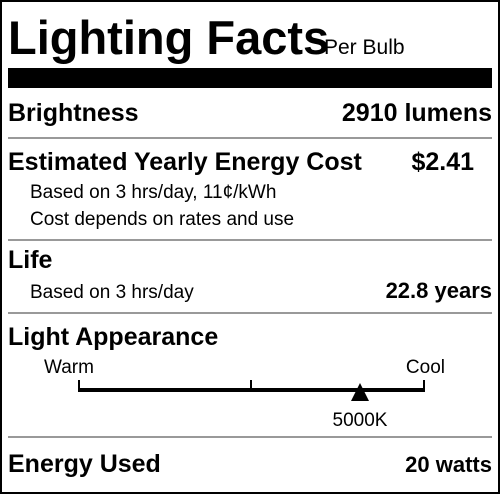 The height and width of the screenshot is (494, 500). Describe the element at coordinates (84, 464) in the screenshot. I see `energy-used-label: Energy Used` at that location.